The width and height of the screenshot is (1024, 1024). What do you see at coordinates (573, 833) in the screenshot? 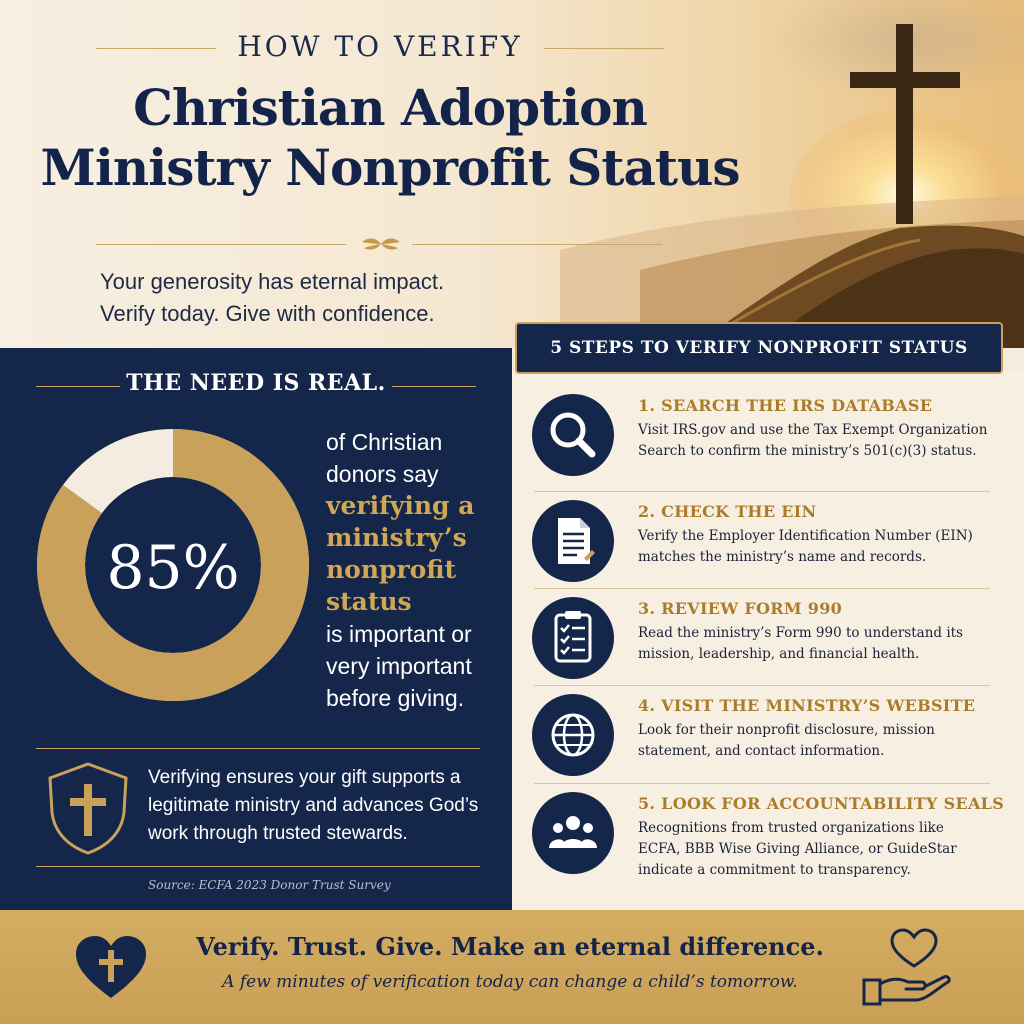
I see `people-group-icon` at bounding box center [573, 833].